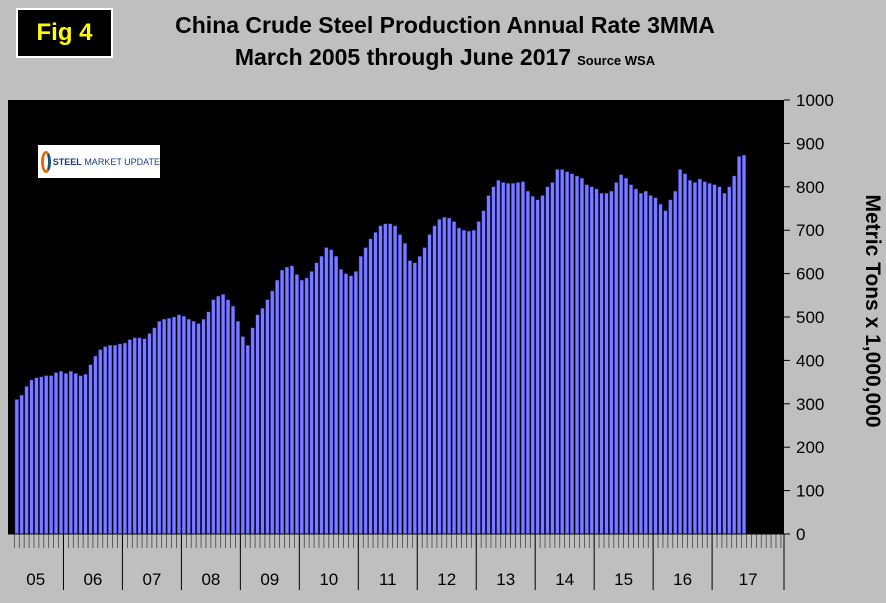 This screenshot has height=603, width=886. I want to click on y-tick-label: 800, so click(810, 187).